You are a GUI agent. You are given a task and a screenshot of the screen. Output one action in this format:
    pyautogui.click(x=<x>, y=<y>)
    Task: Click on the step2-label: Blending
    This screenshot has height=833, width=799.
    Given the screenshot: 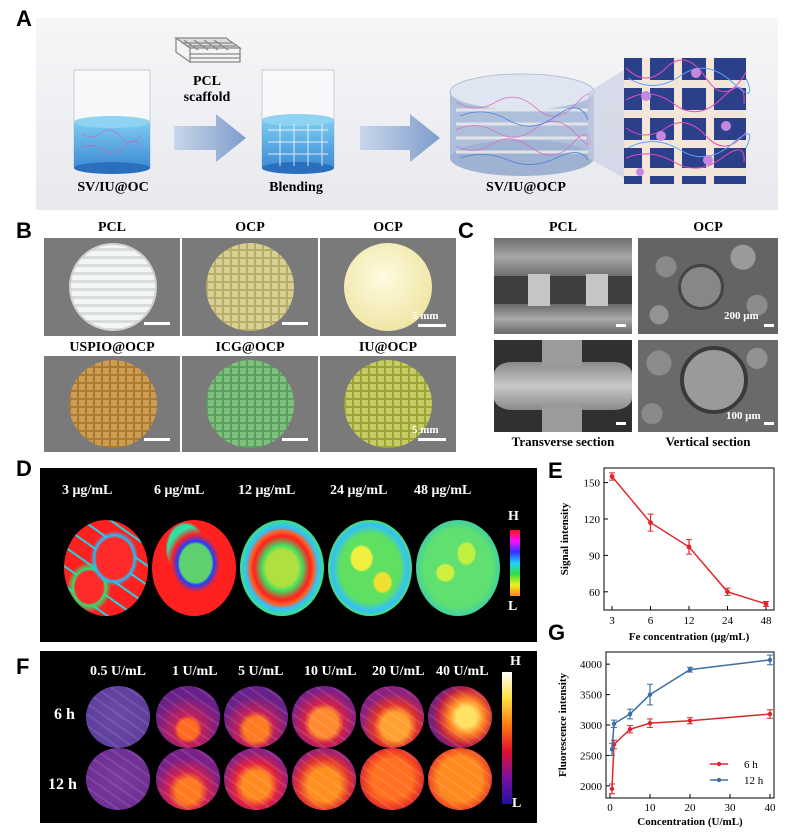 What is the action you would take?
    pyautogui.click(x=296, y=187)
    